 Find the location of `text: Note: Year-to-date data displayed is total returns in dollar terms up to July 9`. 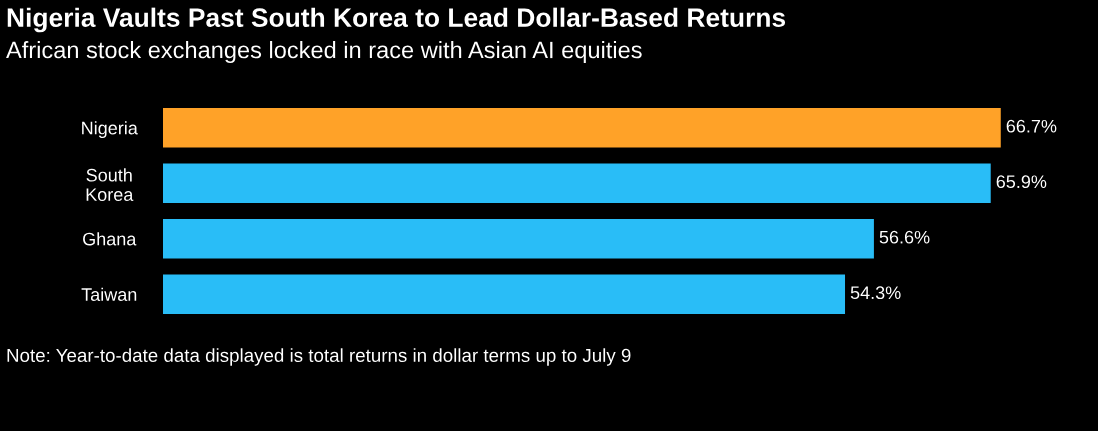

text: Note: Year-to-date data displayed is total returns in dollar terms up to July 9 is located at coordinates (319, 357).